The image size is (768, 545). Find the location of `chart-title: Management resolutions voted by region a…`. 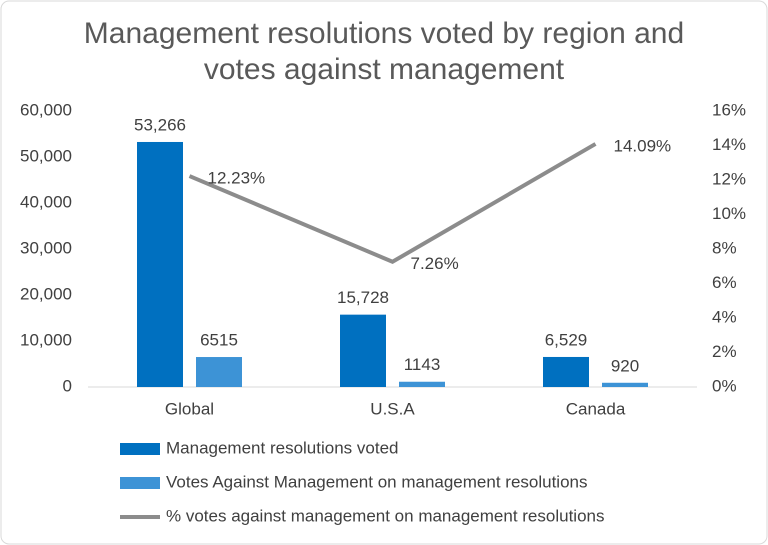

chart-title: Management resolutions voted by region a… is located at coordinates (384, 51).